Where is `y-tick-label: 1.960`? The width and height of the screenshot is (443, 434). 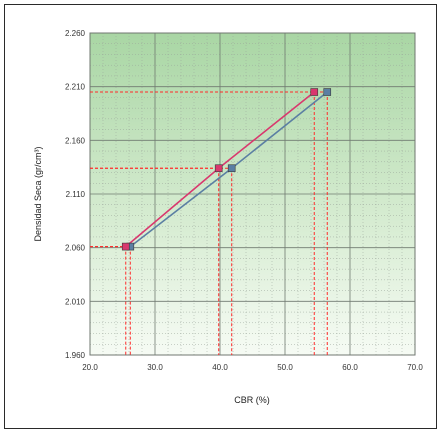 y-tick-label: 1.960 is located at coordinates (75, 355).